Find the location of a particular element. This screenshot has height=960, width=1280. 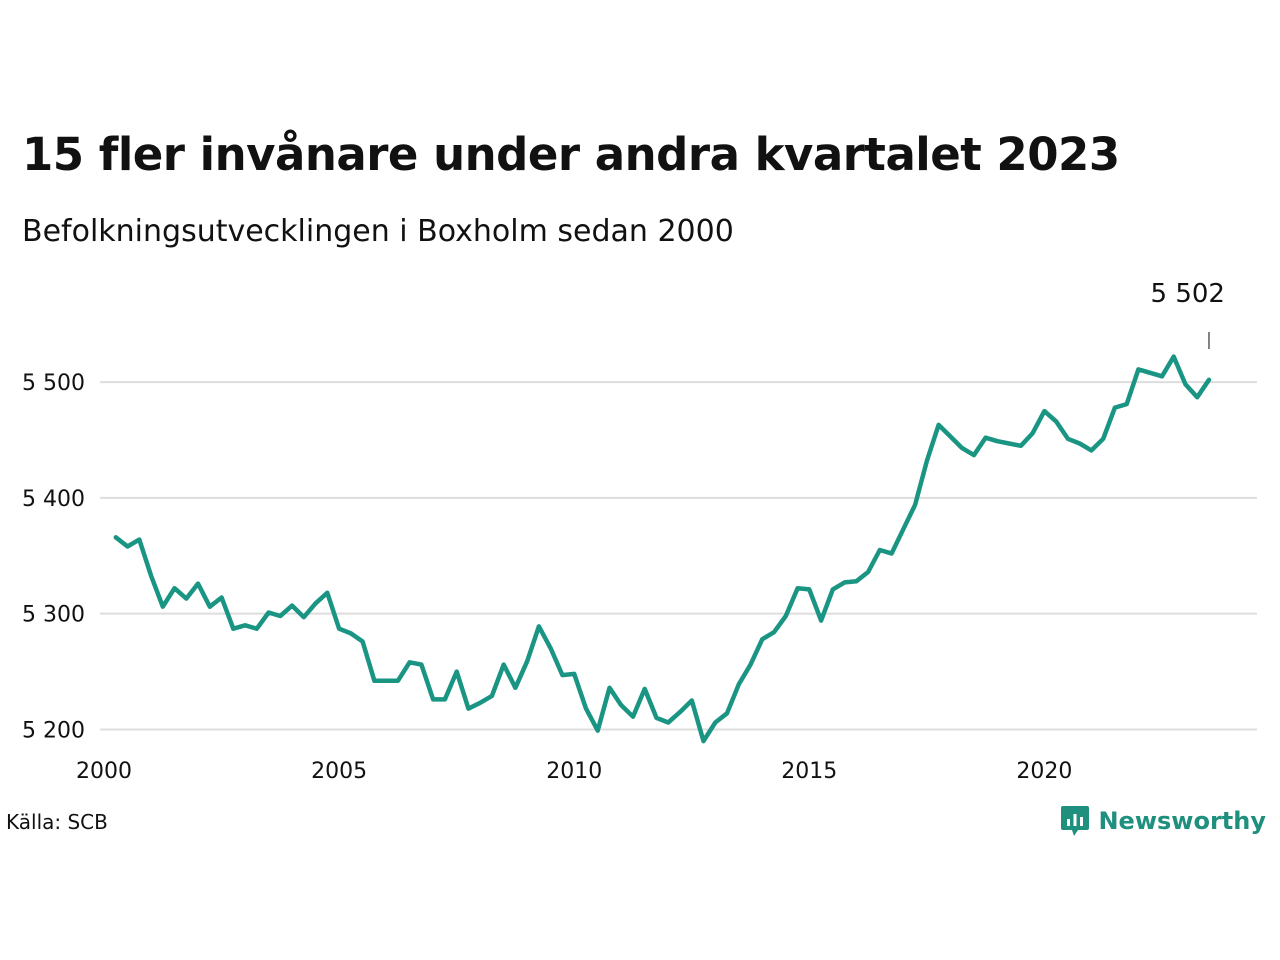

x-axis-ticks: 2000 2005 2010 2015 2020 is located at coordinates (574, 771).